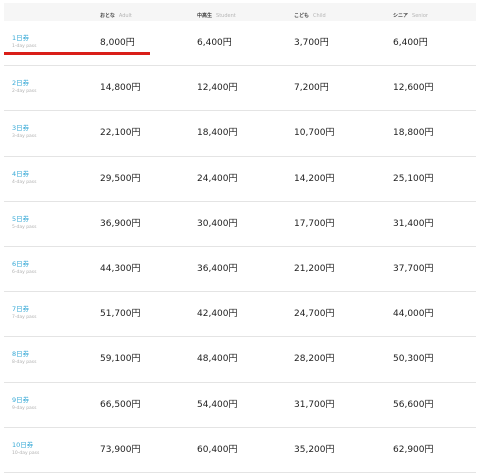 This screenshot has height=473, width=480. I want to click on price-child: 28,200円, so click(314, 359).